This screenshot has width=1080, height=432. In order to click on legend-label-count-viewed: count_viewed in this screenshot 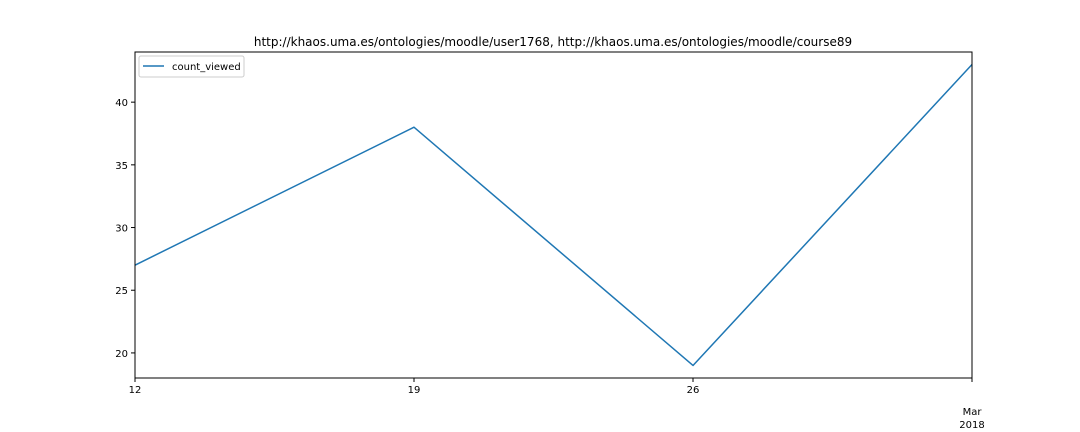, I will do `click(206, 67)`.